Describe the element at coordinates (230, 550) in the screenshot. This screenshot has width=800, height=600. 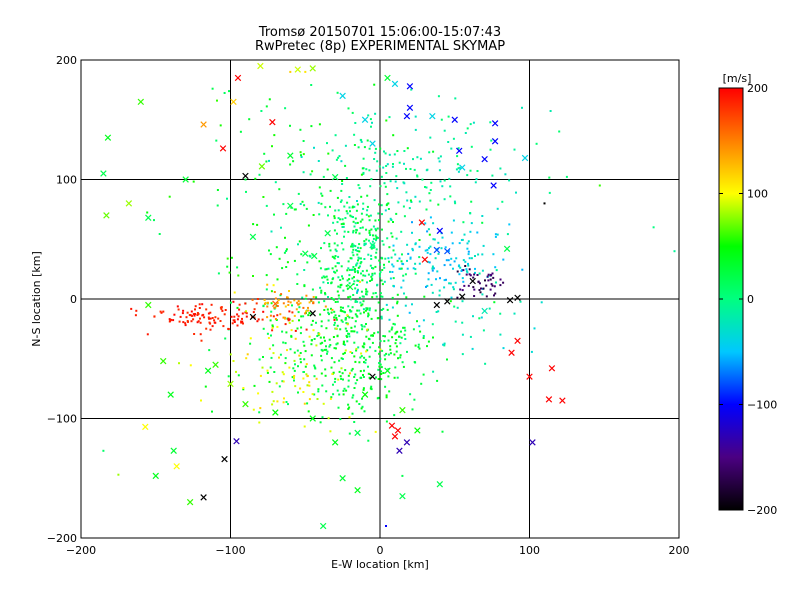
I see `x-tick-label: −100` at that location.